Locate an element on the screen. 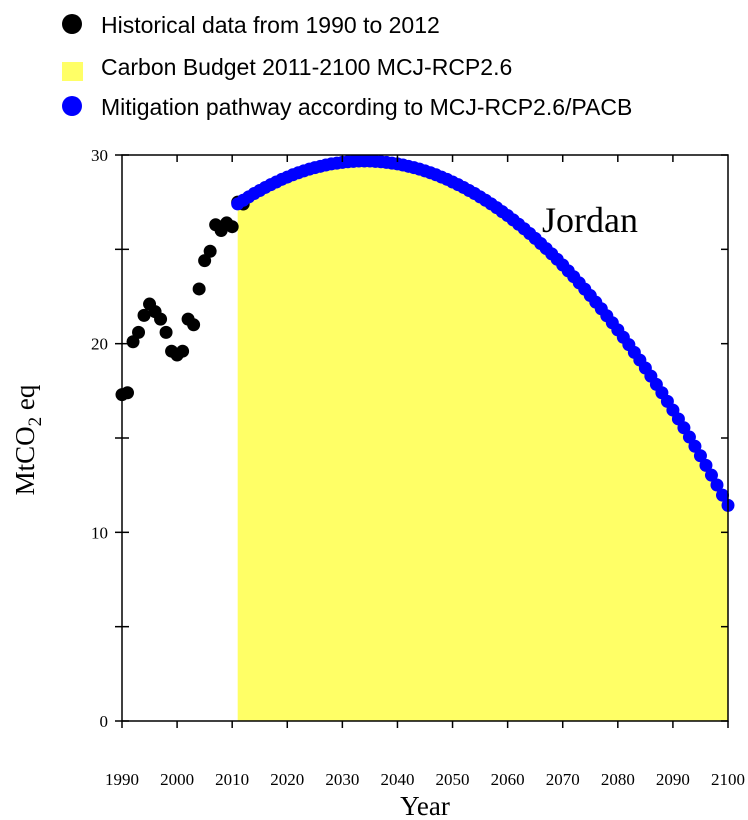 Image resolution: width=748 pixels, height=820 pixels. x-tick-label: 2050 is located at coordinates (453, 779).